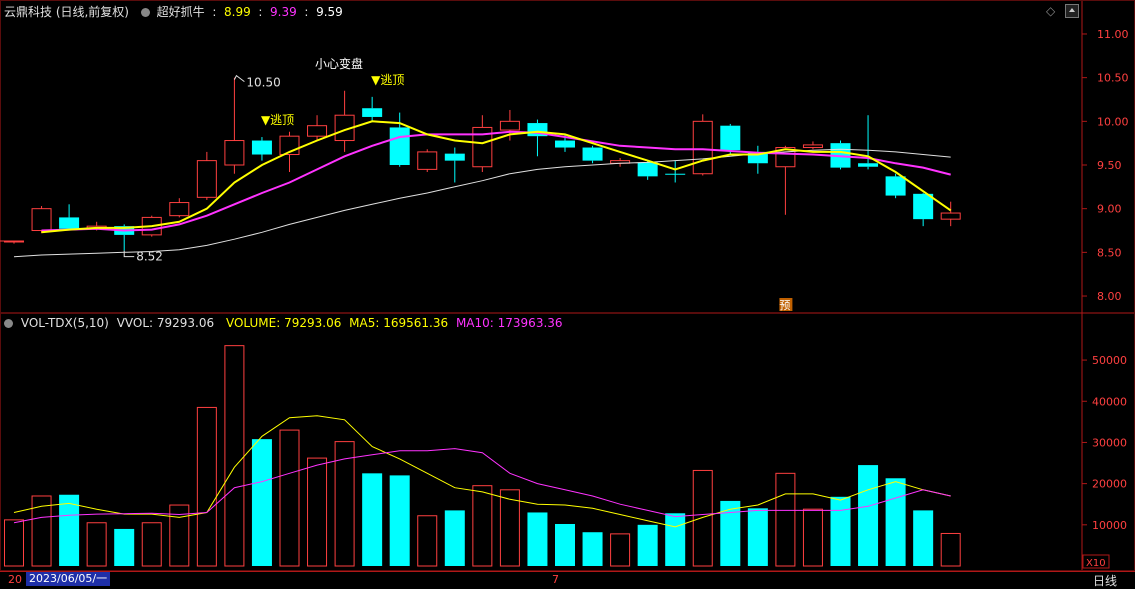 The height and width of the screenshot is (589, 1135). Describe the element at coordinates (239, 78) in the screenshot. I see `high-marker` at that location.